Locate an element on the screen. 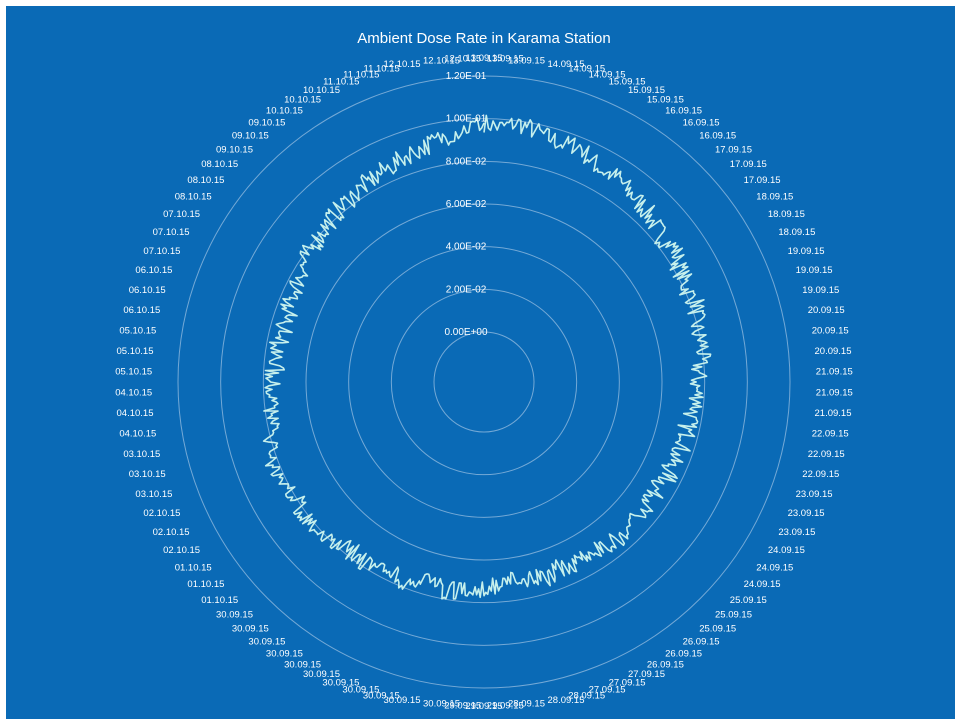  radial-tick-label: 0.00E+00 is located at coordinates (466, 332).